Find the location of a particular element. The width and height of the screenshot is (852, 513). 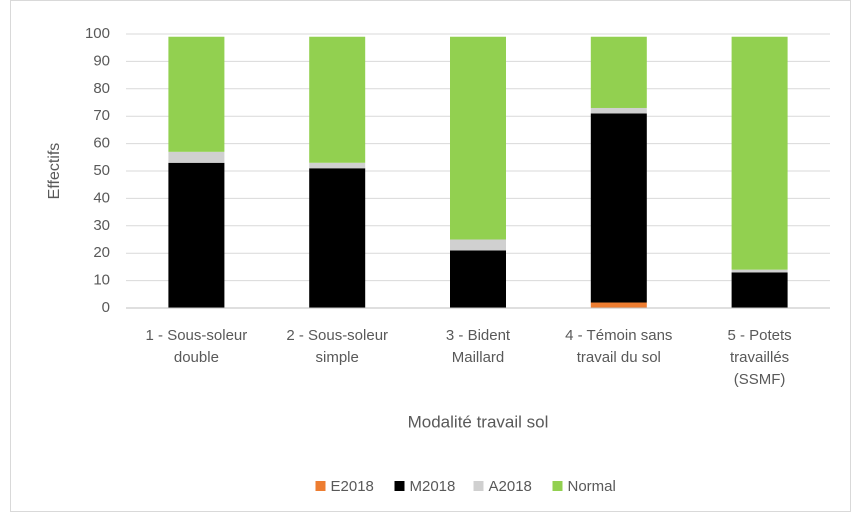

y-tick-label: 40 is located at coordinates (101, 197).